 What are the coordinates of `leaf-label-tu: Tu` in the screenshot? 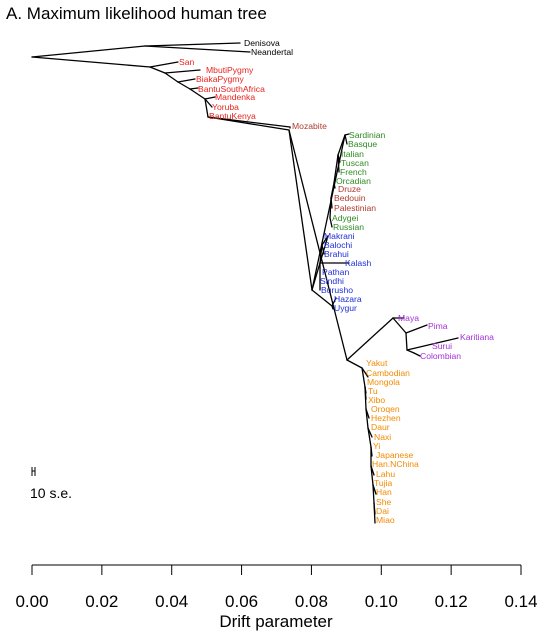 It's located at (373, 391).